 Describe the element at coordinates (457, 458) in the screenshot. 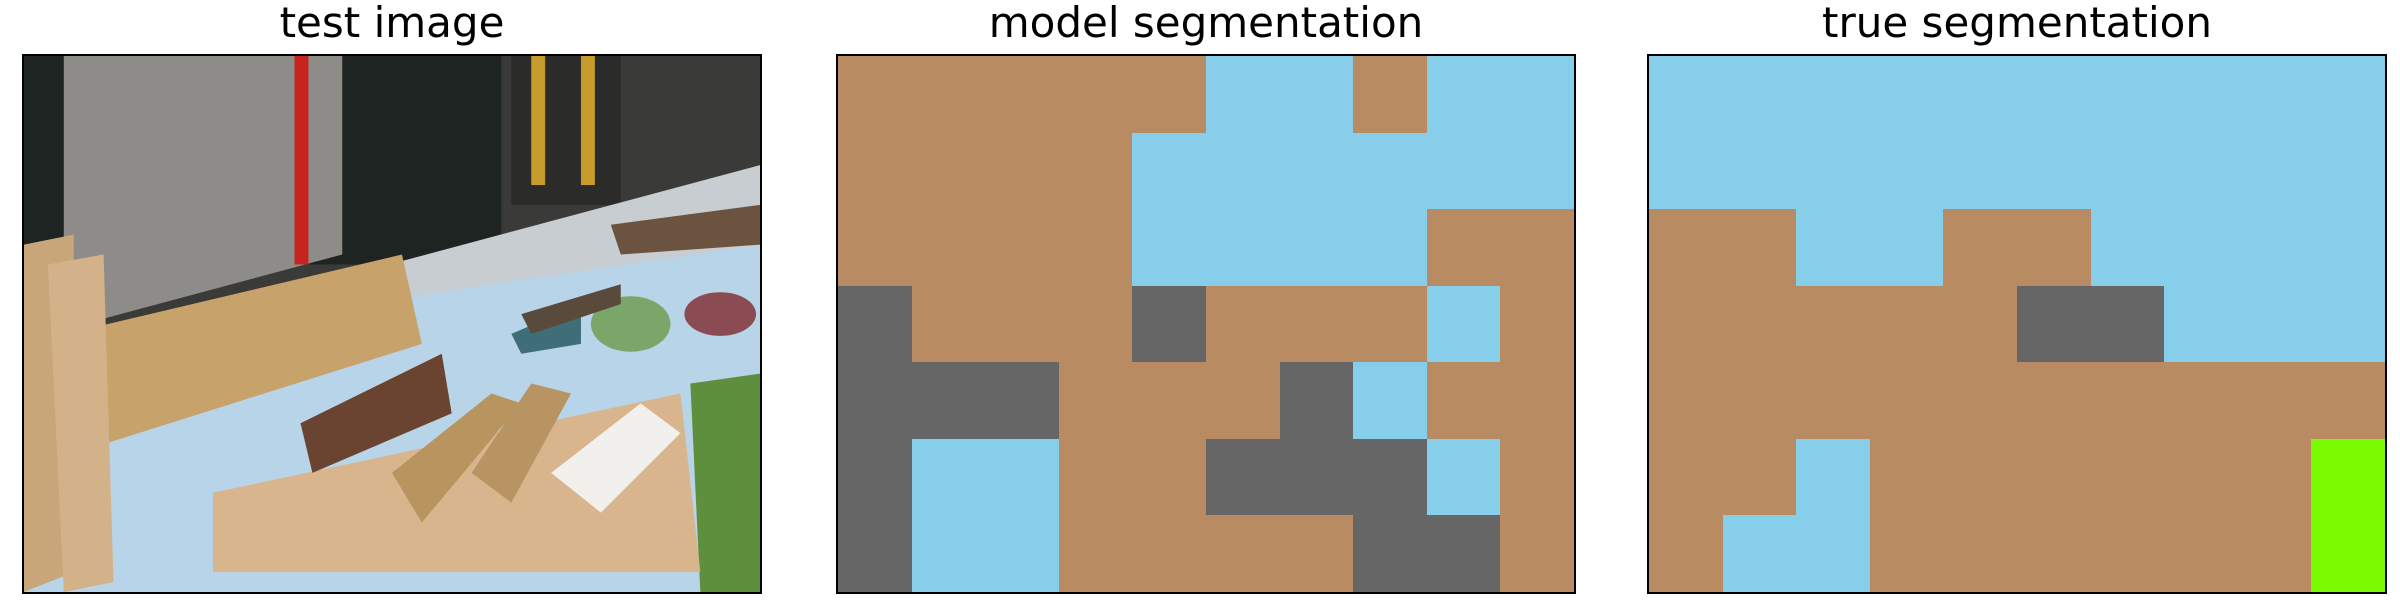

I see `short-block-left` at that location.